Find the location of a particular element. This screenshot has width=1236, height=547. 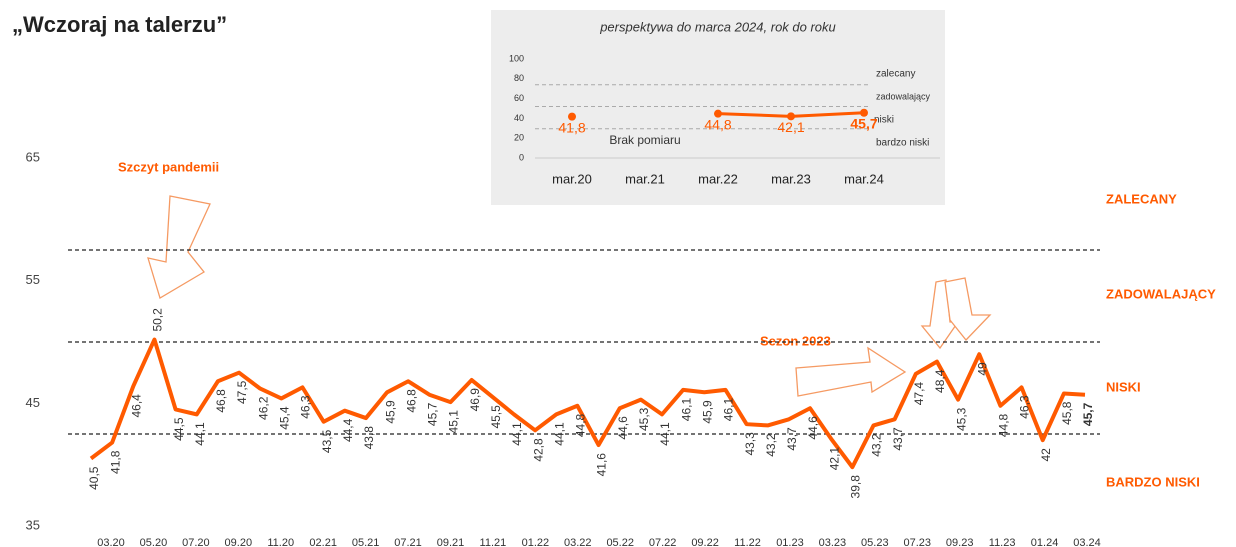

level-label: NISKI is located at coordinates (1123, 386).